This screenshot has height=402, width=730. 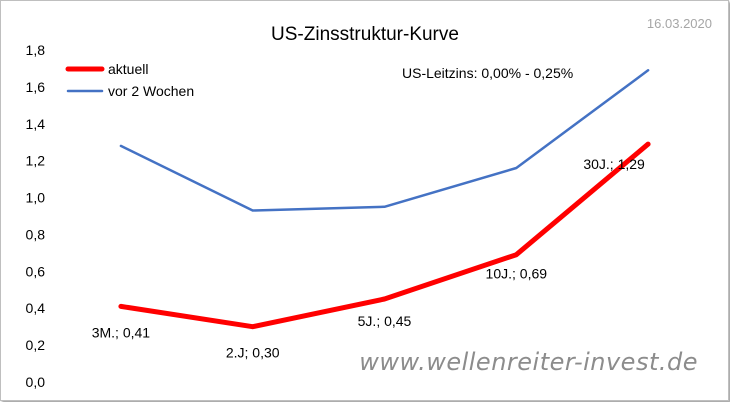 What do you see at coordinates (36, 234) in the screenshot?
I see `y-tick-label: 0,8` at bounding box center [36, 234].